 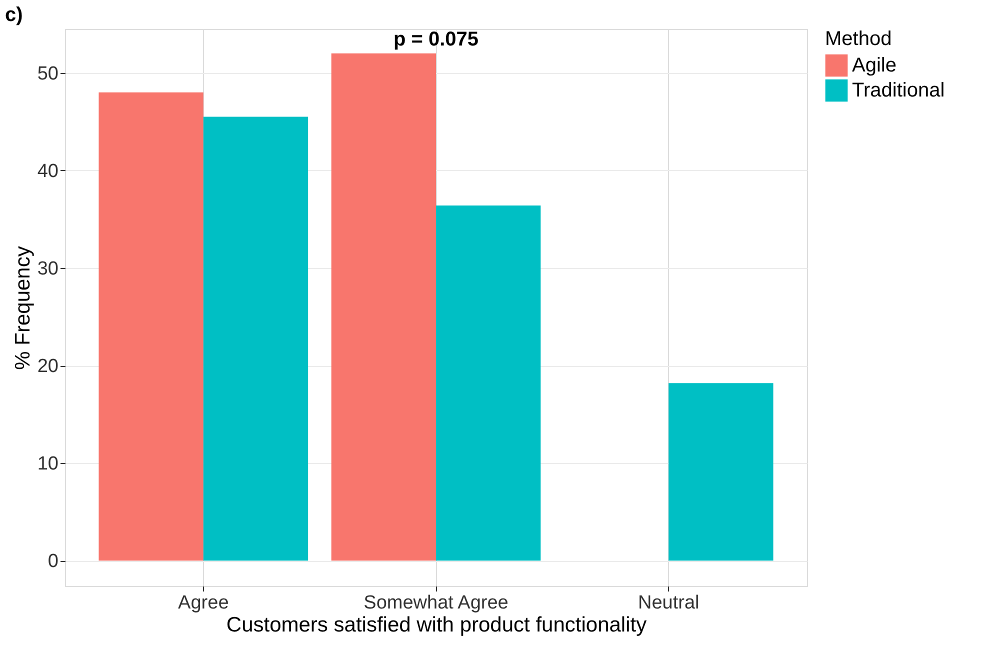 I want to click on x-axis-title: Customers satisfied with product functionality, so click(x=437, y=625).